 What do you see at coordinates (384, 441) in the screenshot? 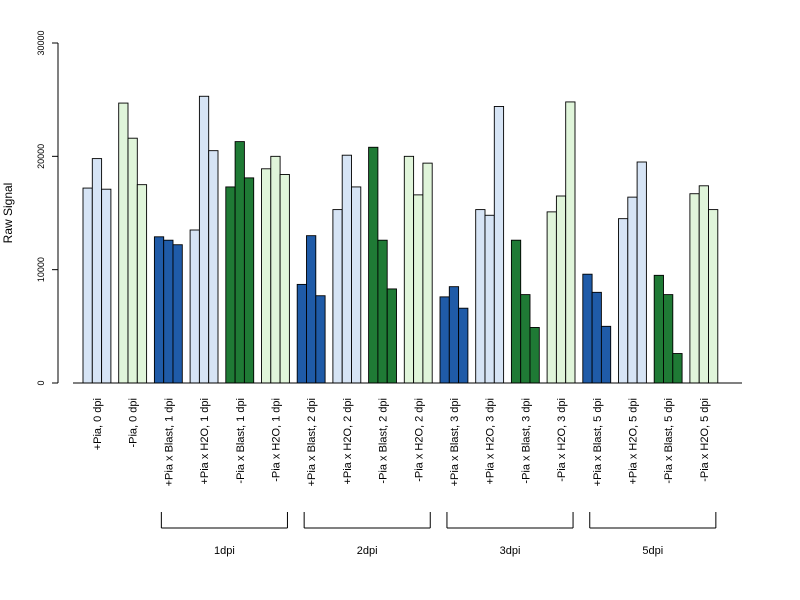
I see `x-tick-label: -Pia x Blast, 2 dpi` at bounding box center [384, 441].